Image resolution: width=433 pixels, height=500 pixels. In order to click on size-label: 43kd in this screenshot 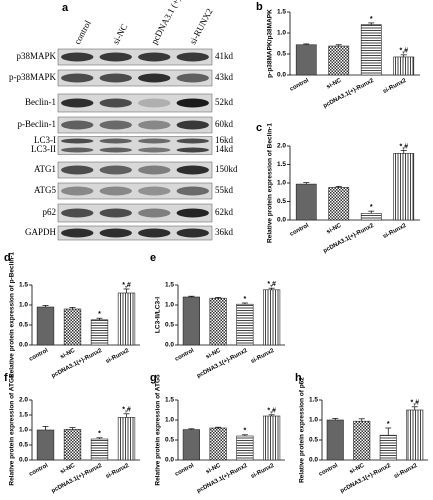, I will do `click(224, 77)`.